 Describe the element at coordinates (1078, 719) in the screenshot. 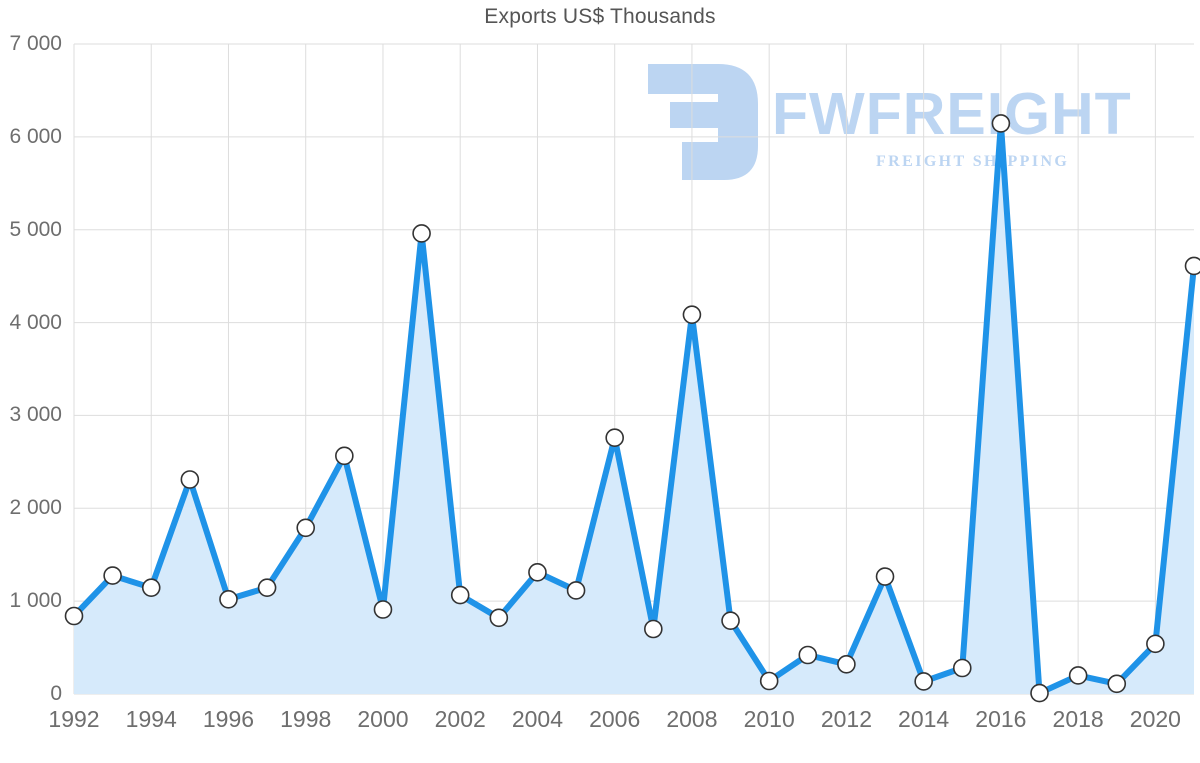

I see `x-axis-tick-label: 2018` at that location.